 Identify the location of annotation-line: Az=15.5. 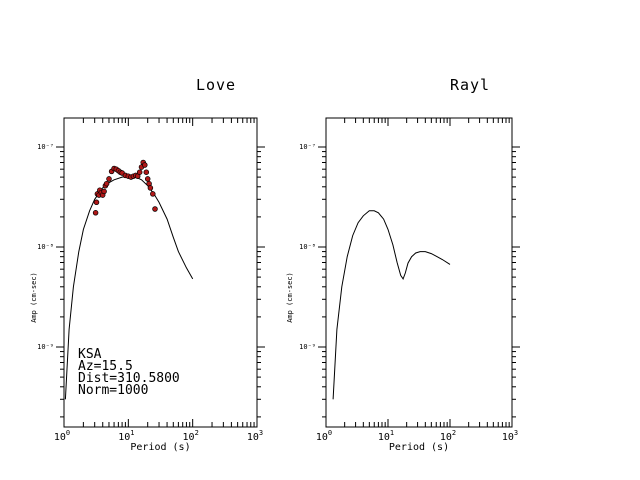
(105, 366).